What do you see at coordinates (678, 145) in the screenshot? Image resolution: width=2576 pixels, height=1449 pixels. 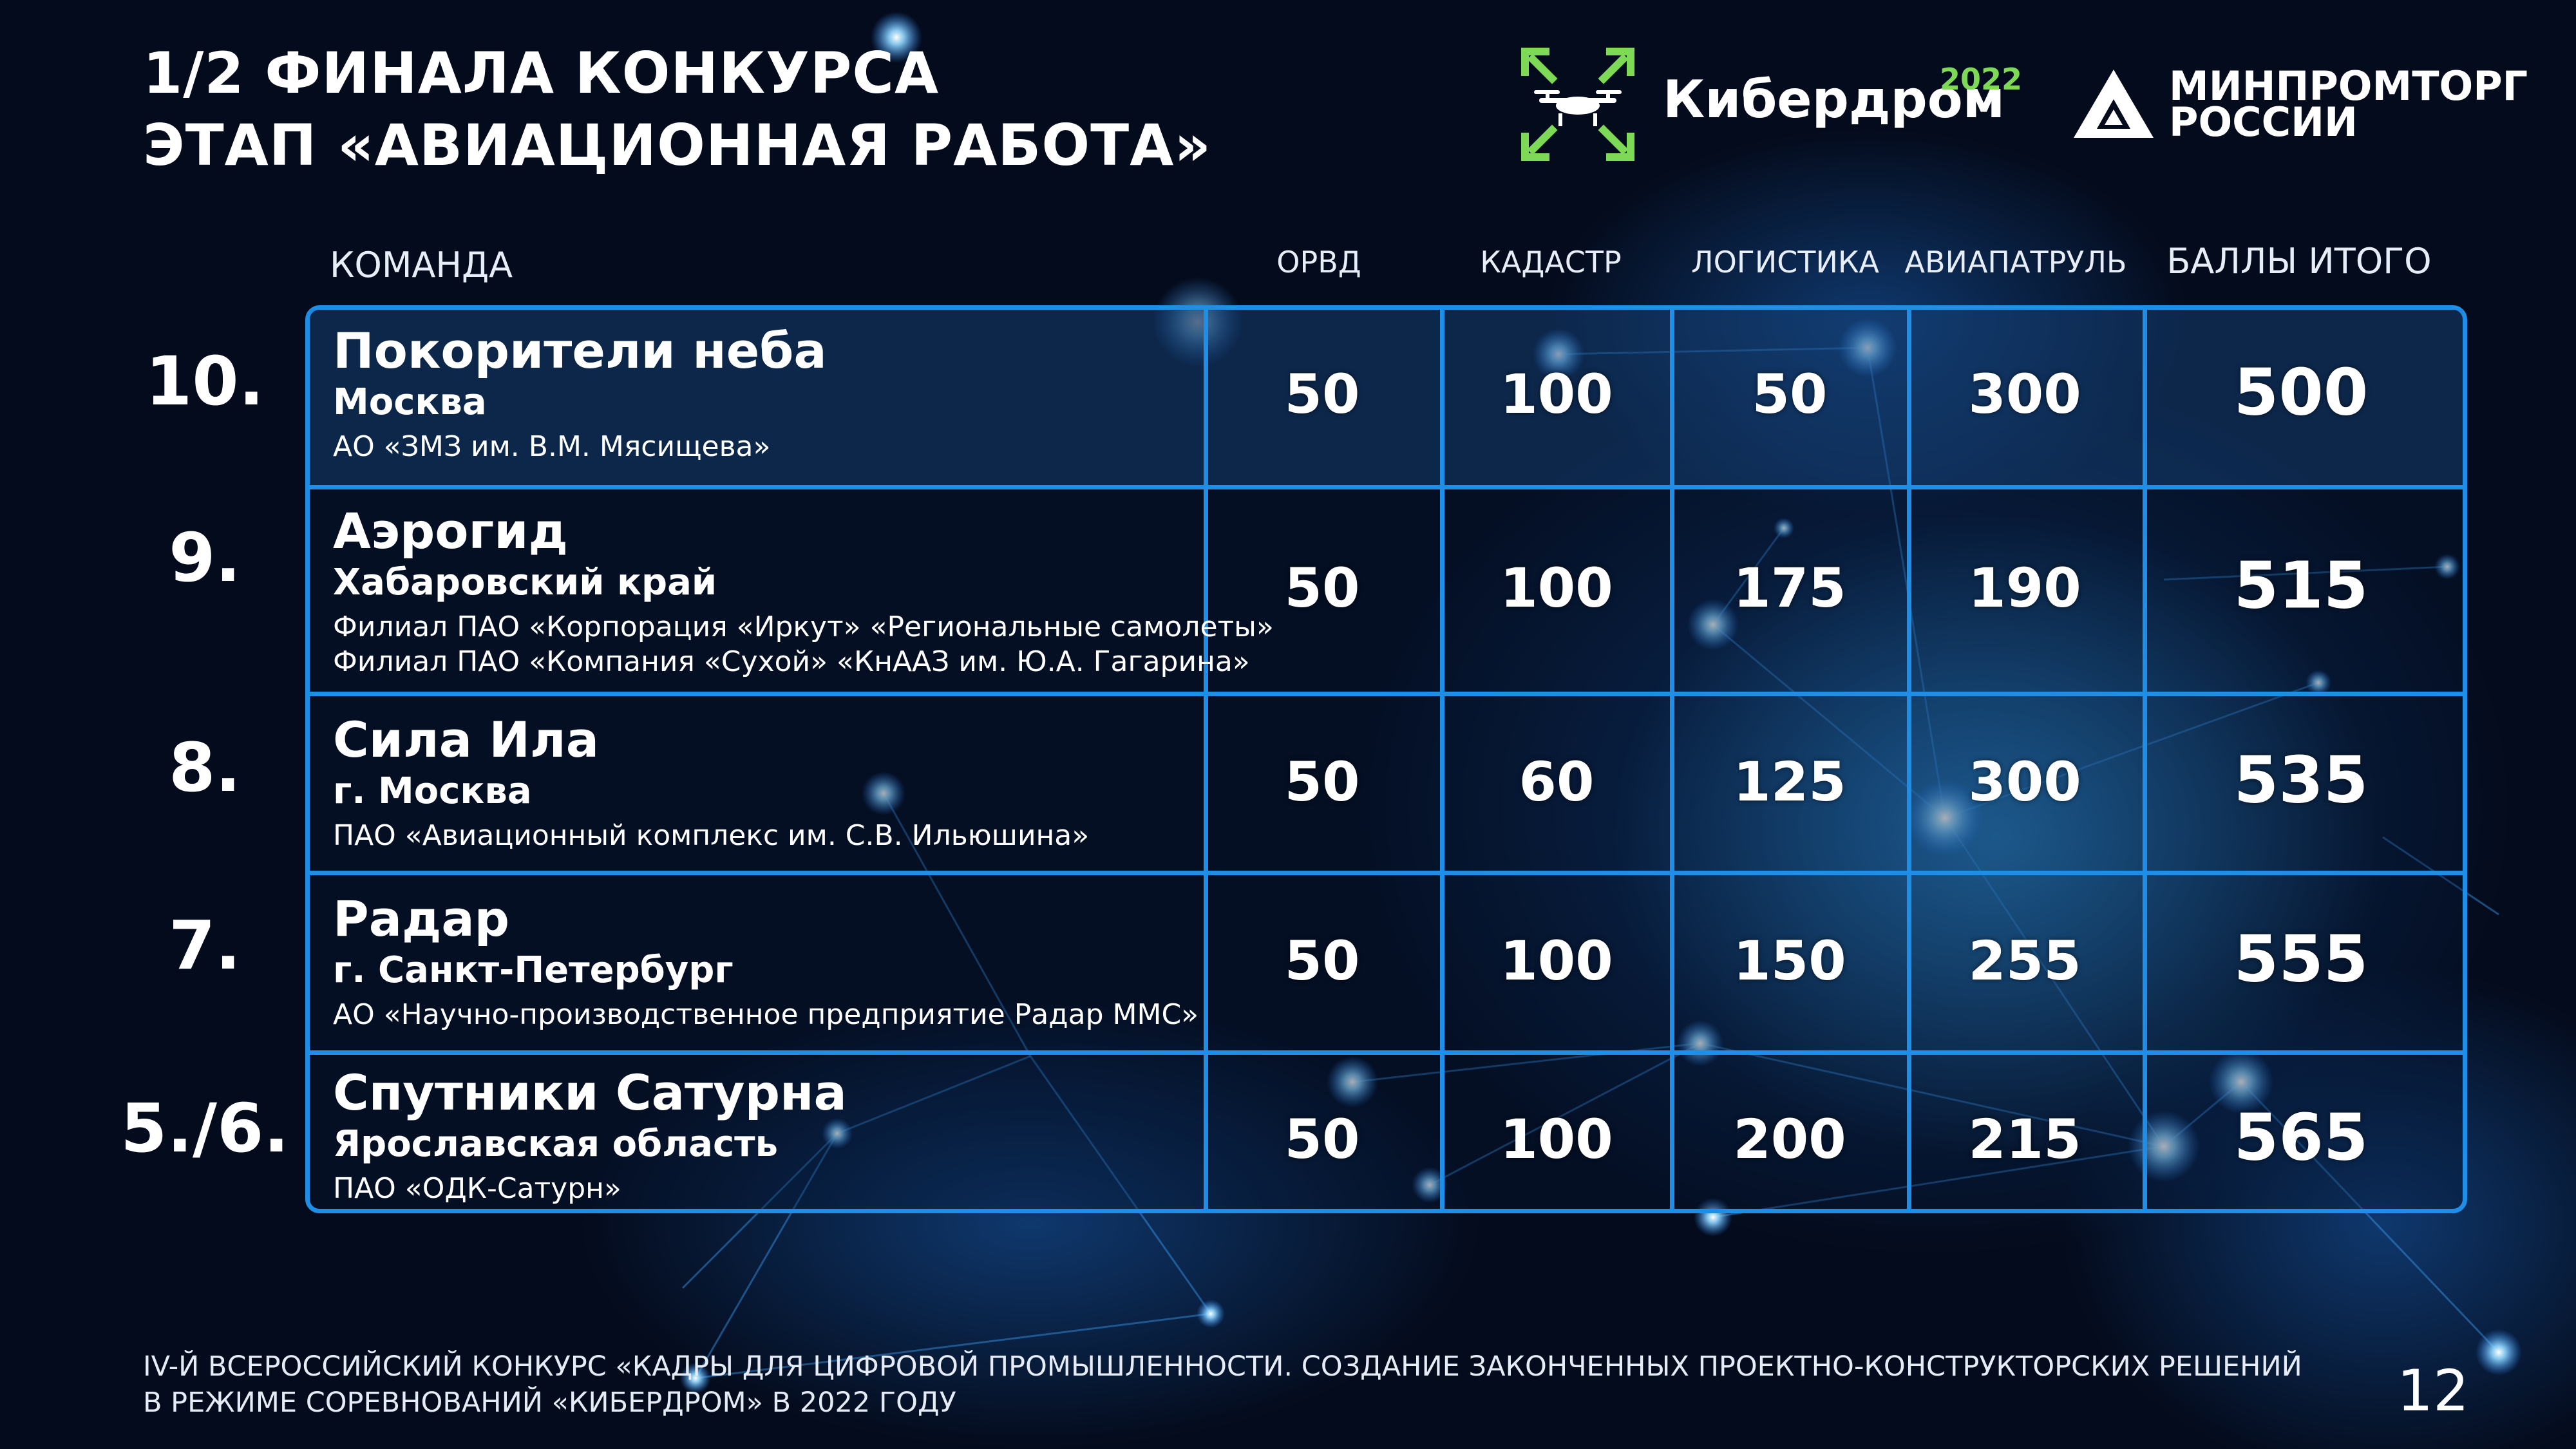 I see `title-line-2: ЭТАП «АВИАЦИОННАЯ РАБОТА»` at bounding box center [678, 145].